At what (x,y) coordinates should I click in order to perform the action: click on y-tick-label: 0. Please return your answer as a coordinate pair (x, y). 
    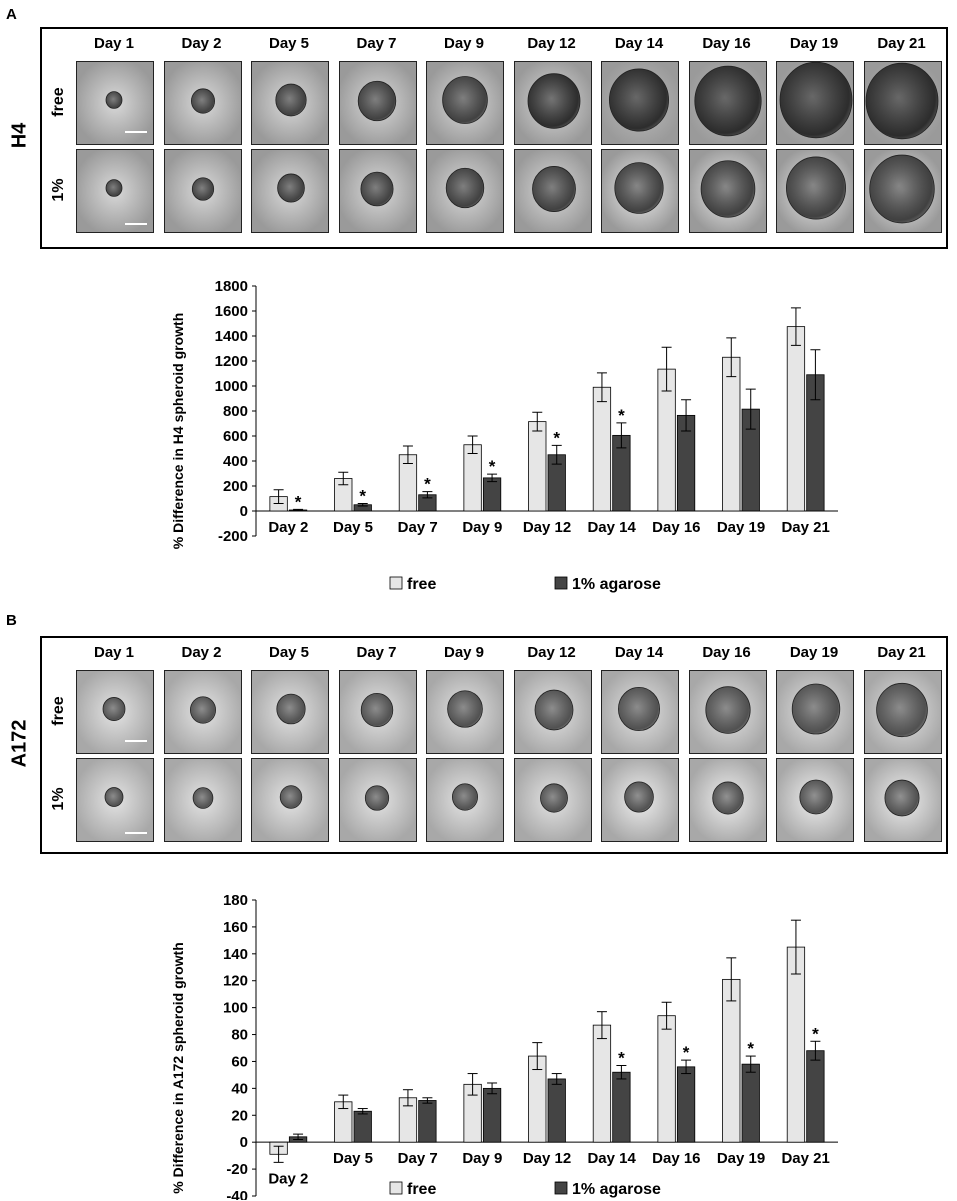
    Looking at the image, I should click on (244, 1142).